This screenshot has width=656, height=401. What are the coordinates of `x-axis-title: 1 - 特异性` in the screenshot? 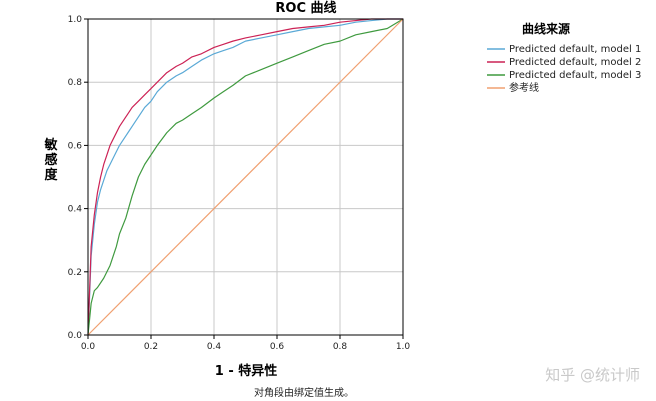 It's located at (246, 371).